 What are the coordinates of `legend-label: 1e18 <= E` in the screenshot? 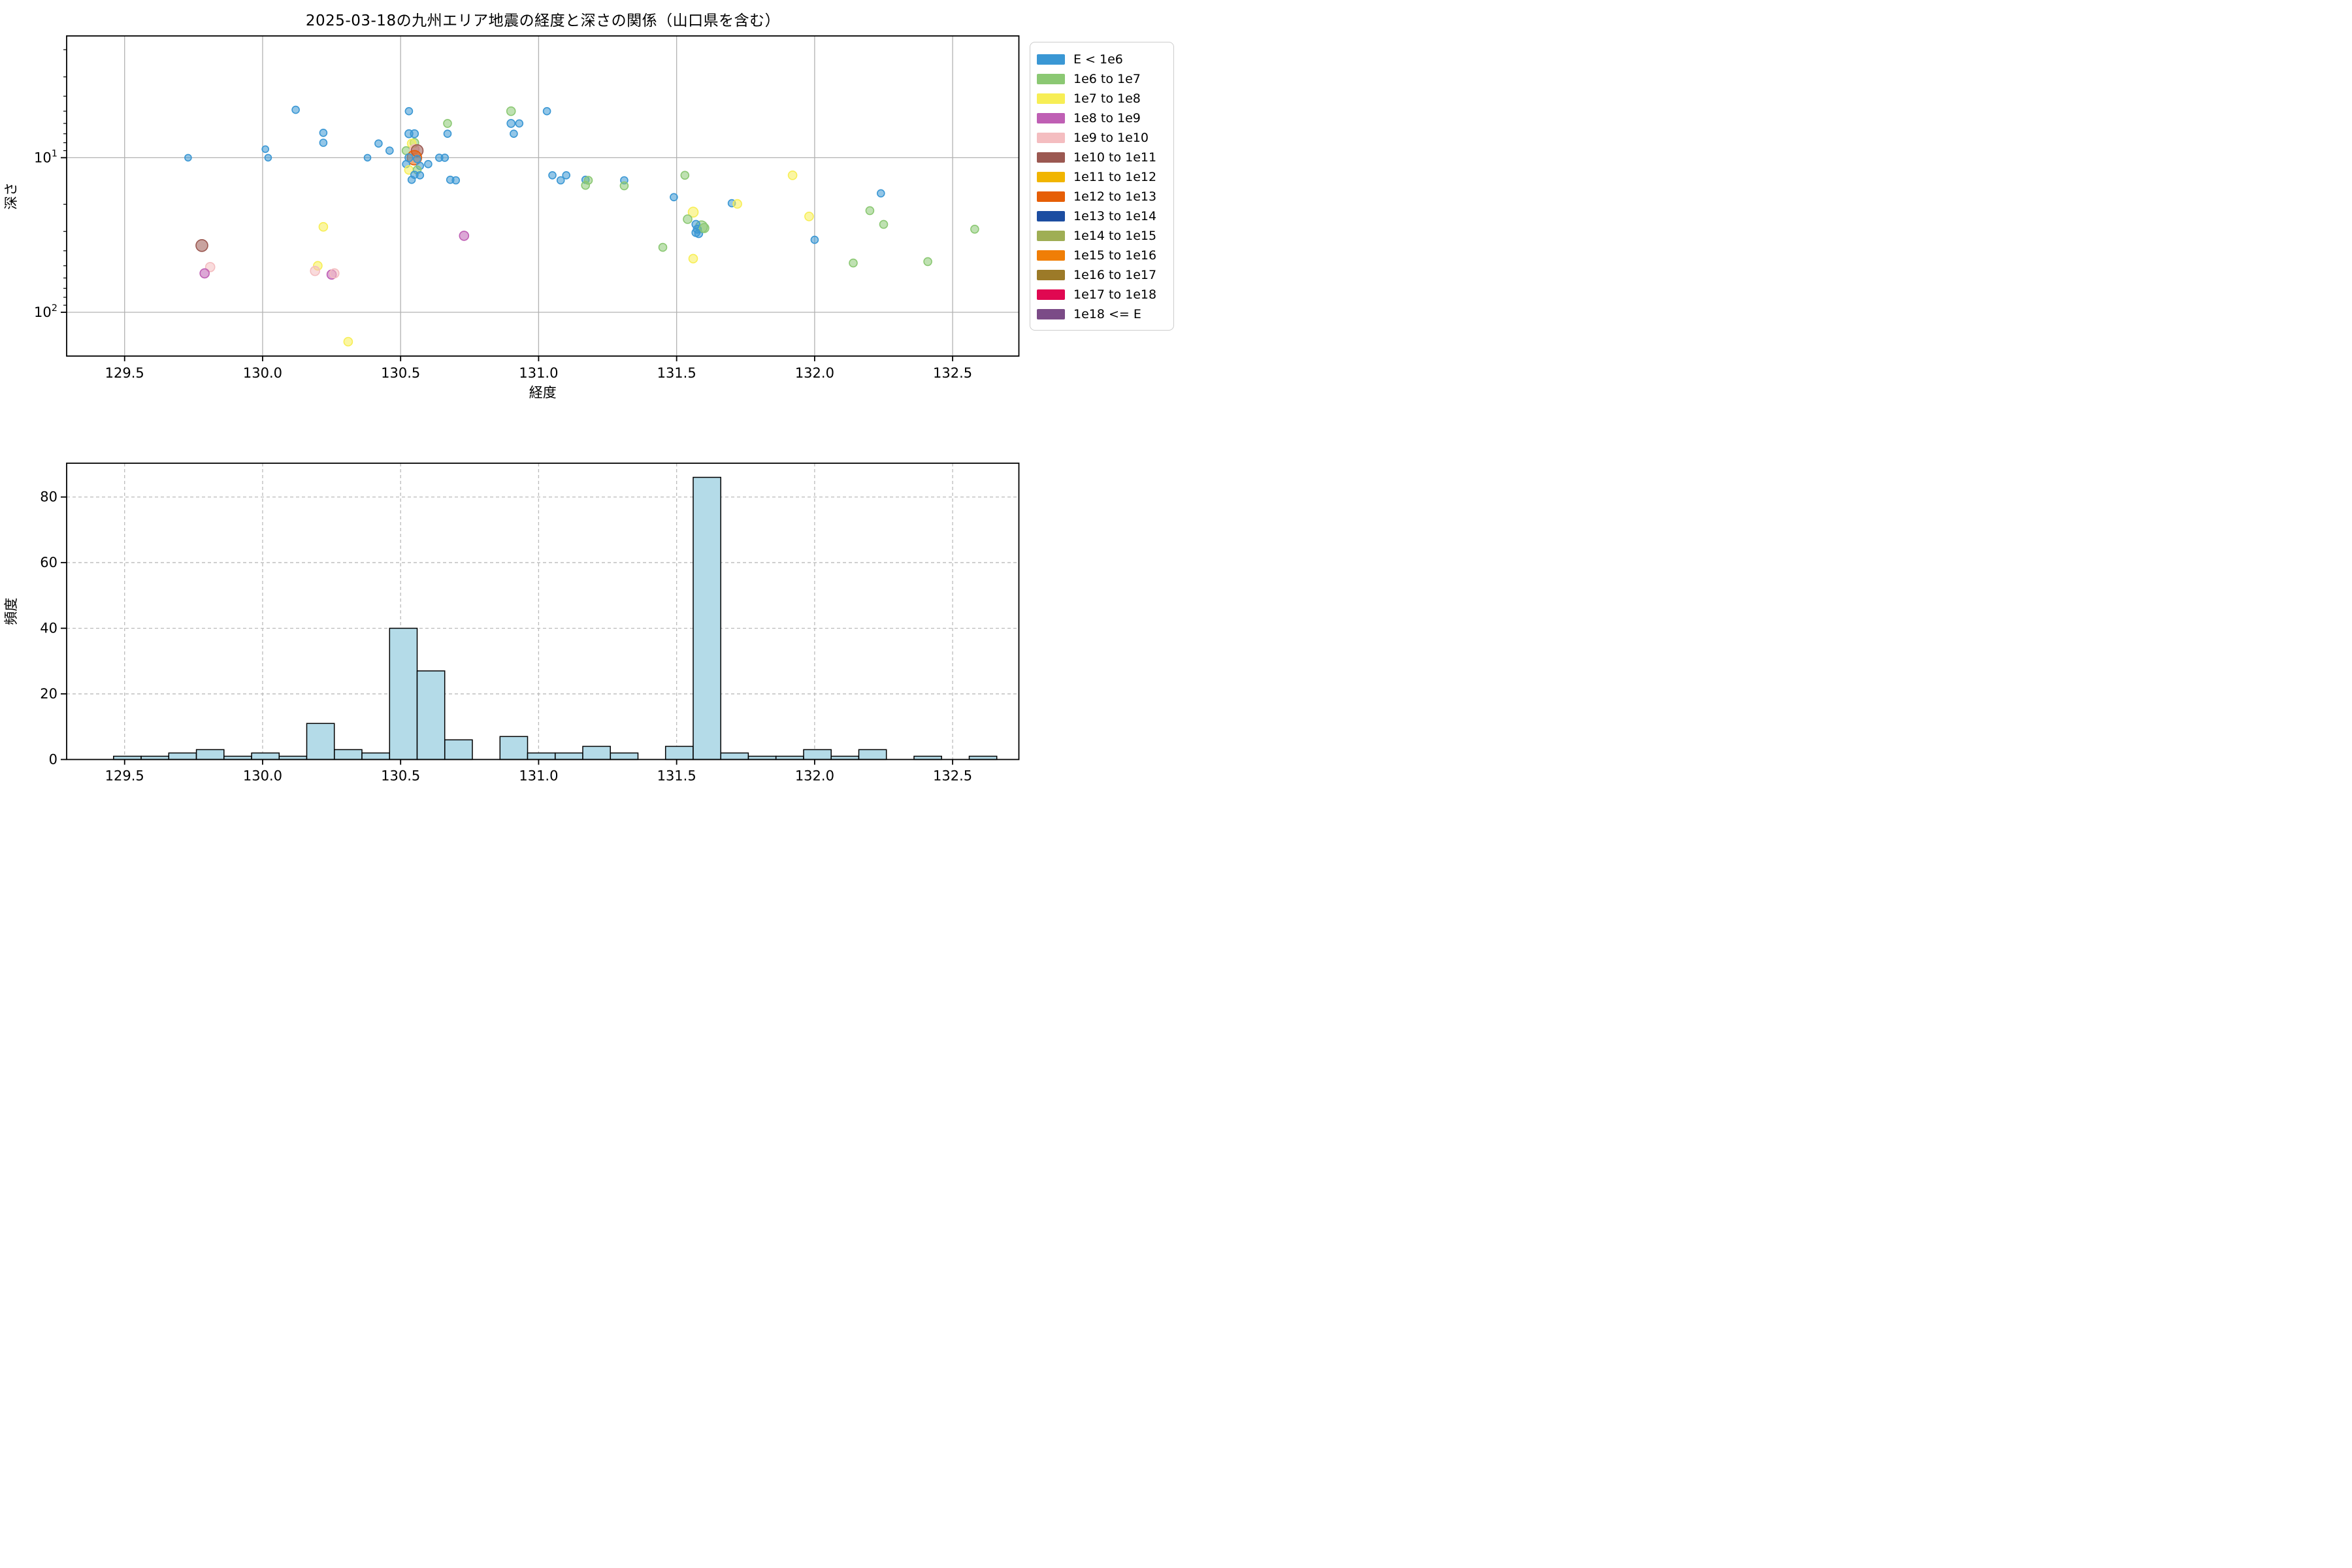 It's located at (1107, 314).